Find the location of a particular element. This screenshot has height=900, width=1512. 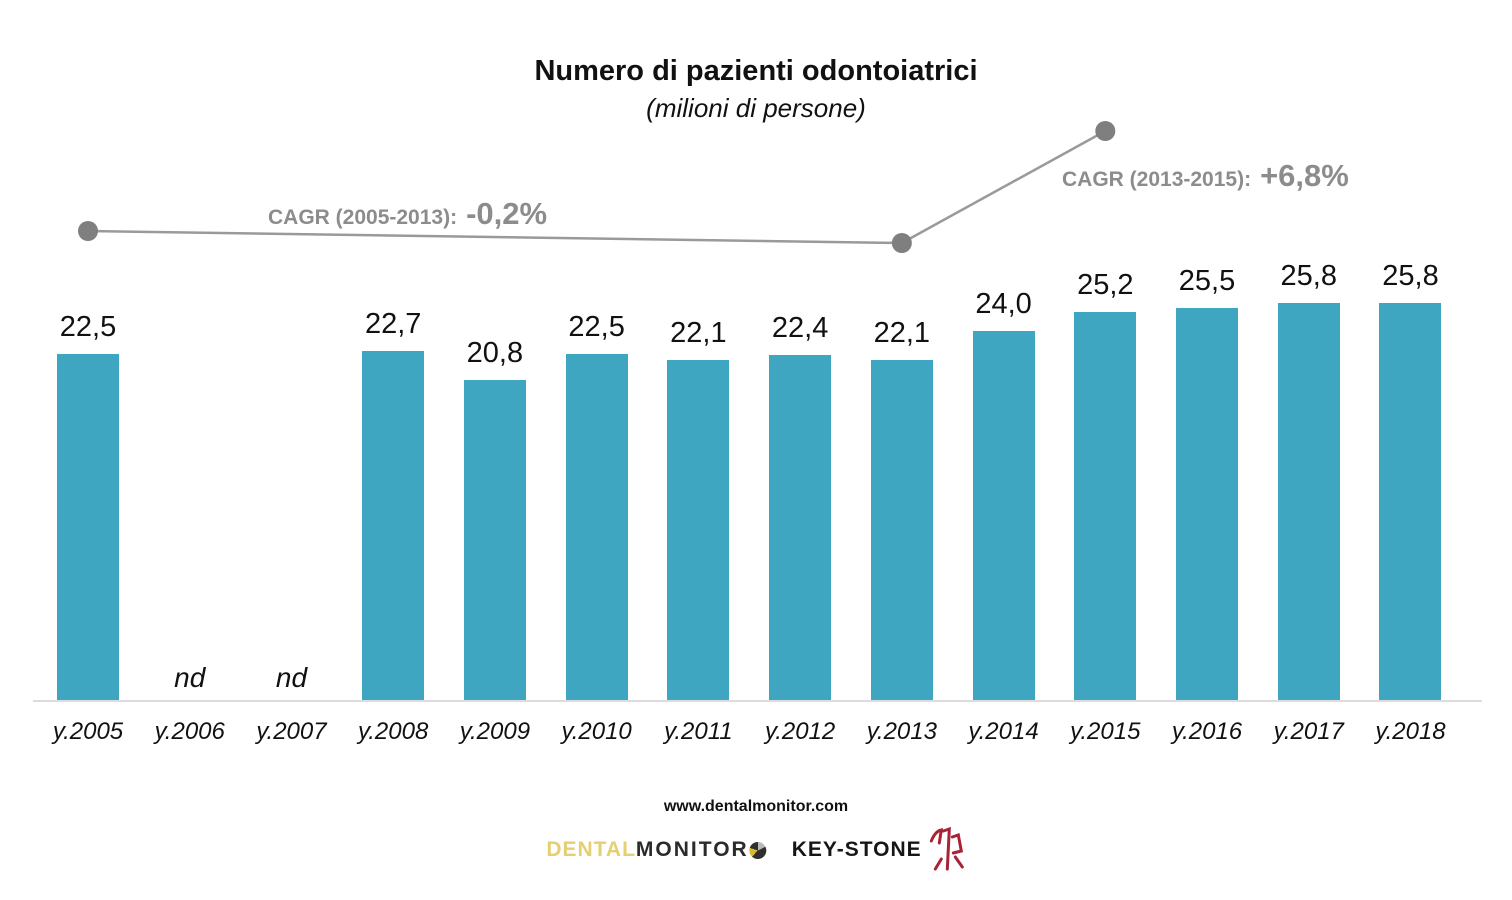

value-label-y.2011: 22,1 is located at coordinates (698, 333).